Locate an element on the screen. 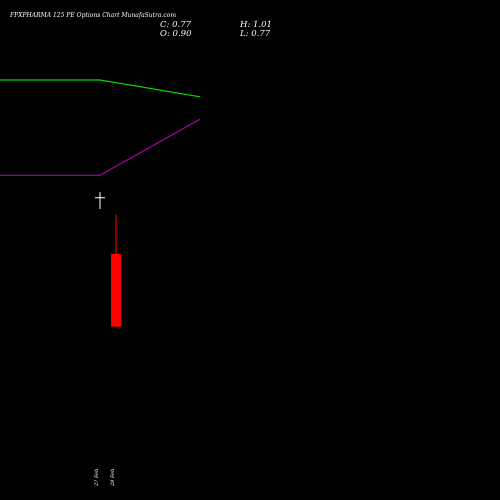 The image size is (500, 500). high-label: H: is located at coordinates (245, 25).